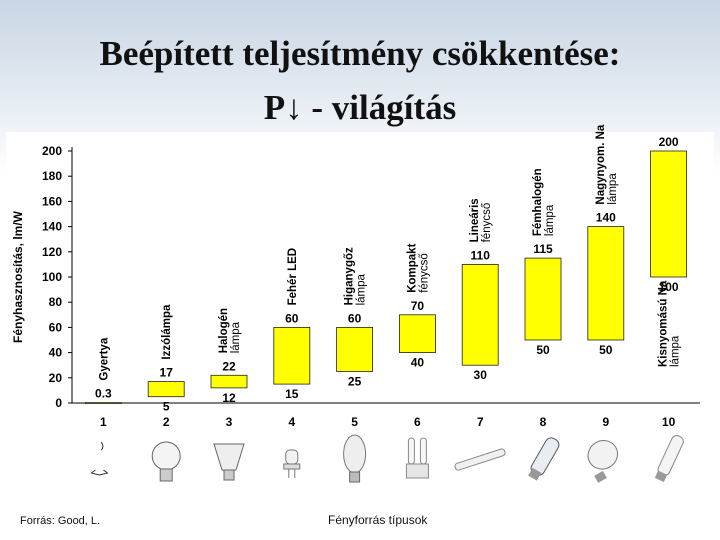  I want to click on candle-icon, so click(99, 458).